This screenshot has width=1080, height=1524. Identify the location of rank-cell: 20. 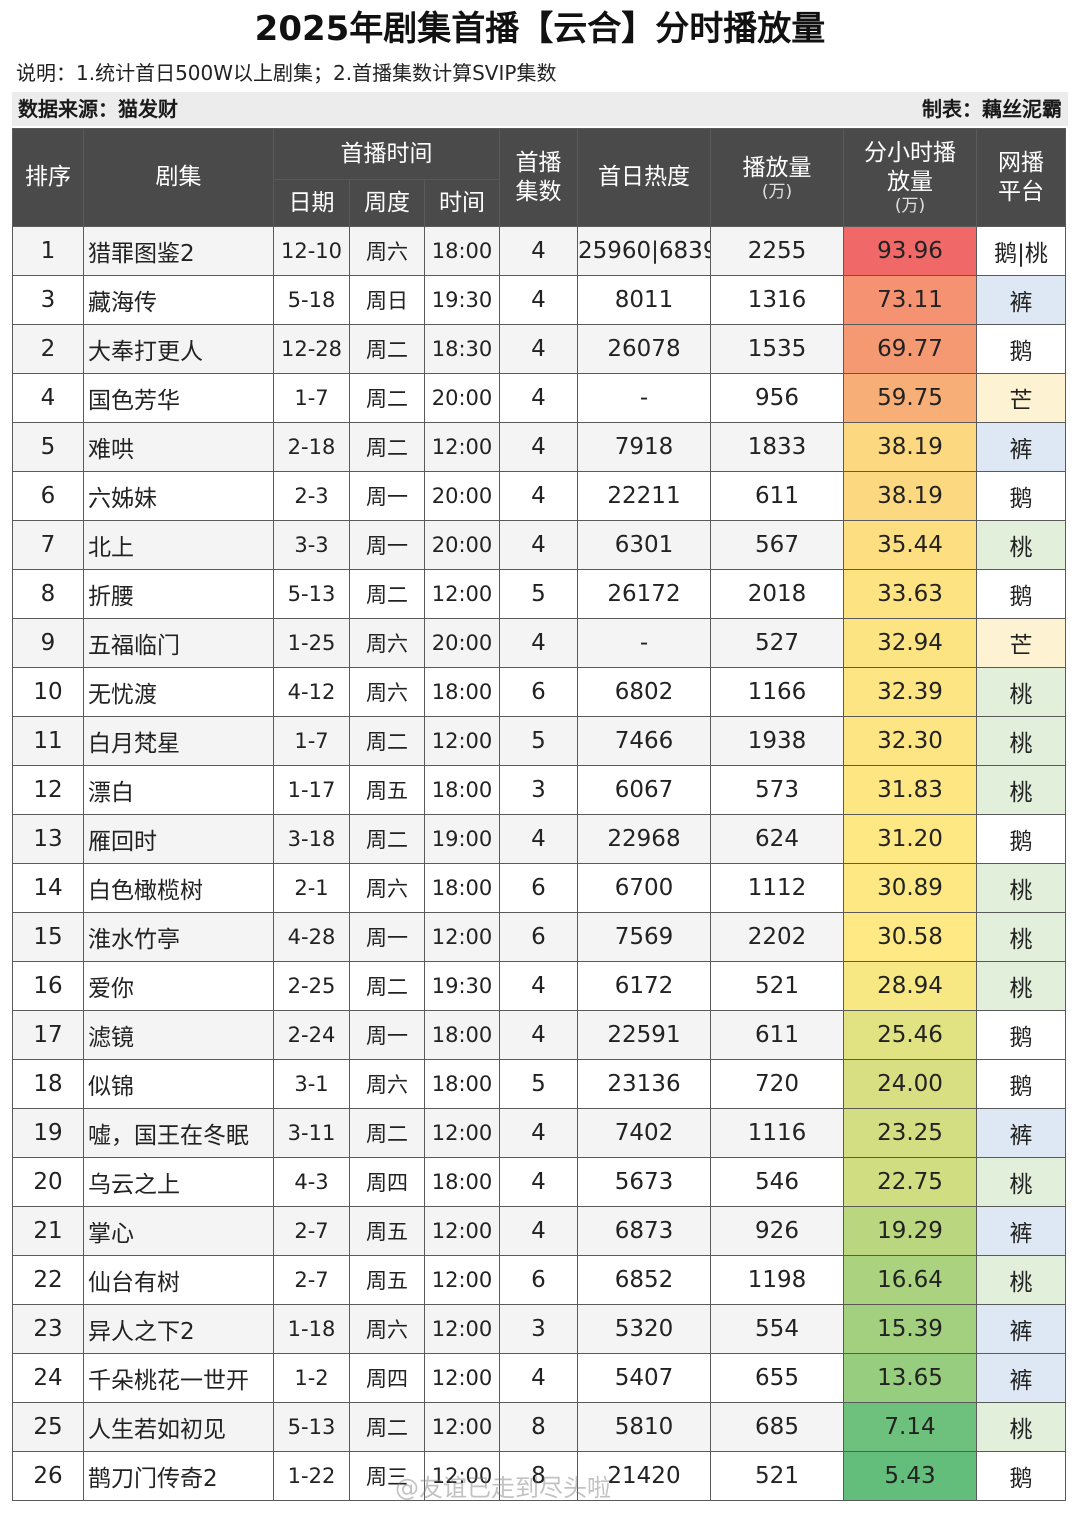
(48, 1182).